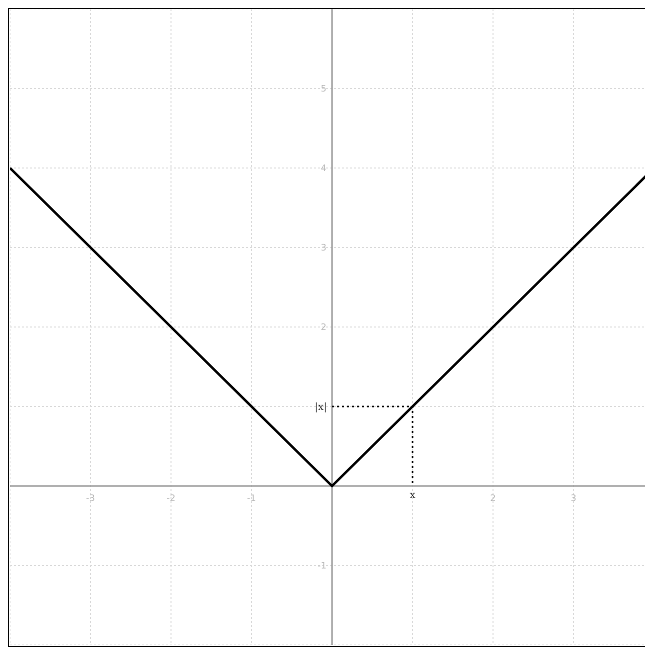 The image size is (645, 647). I want to click on x-tick-label: 2, so click(493, 499).